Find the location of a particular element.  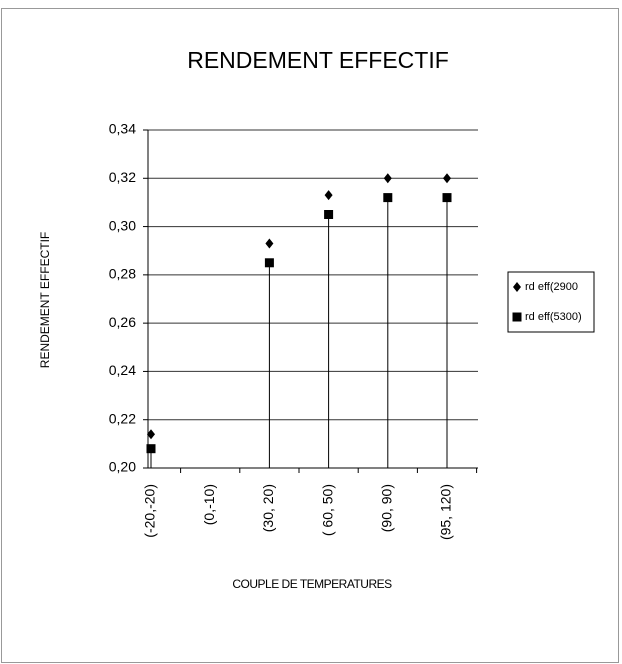

y-tick-label: 0,26 is located at coordinates (122, 322).